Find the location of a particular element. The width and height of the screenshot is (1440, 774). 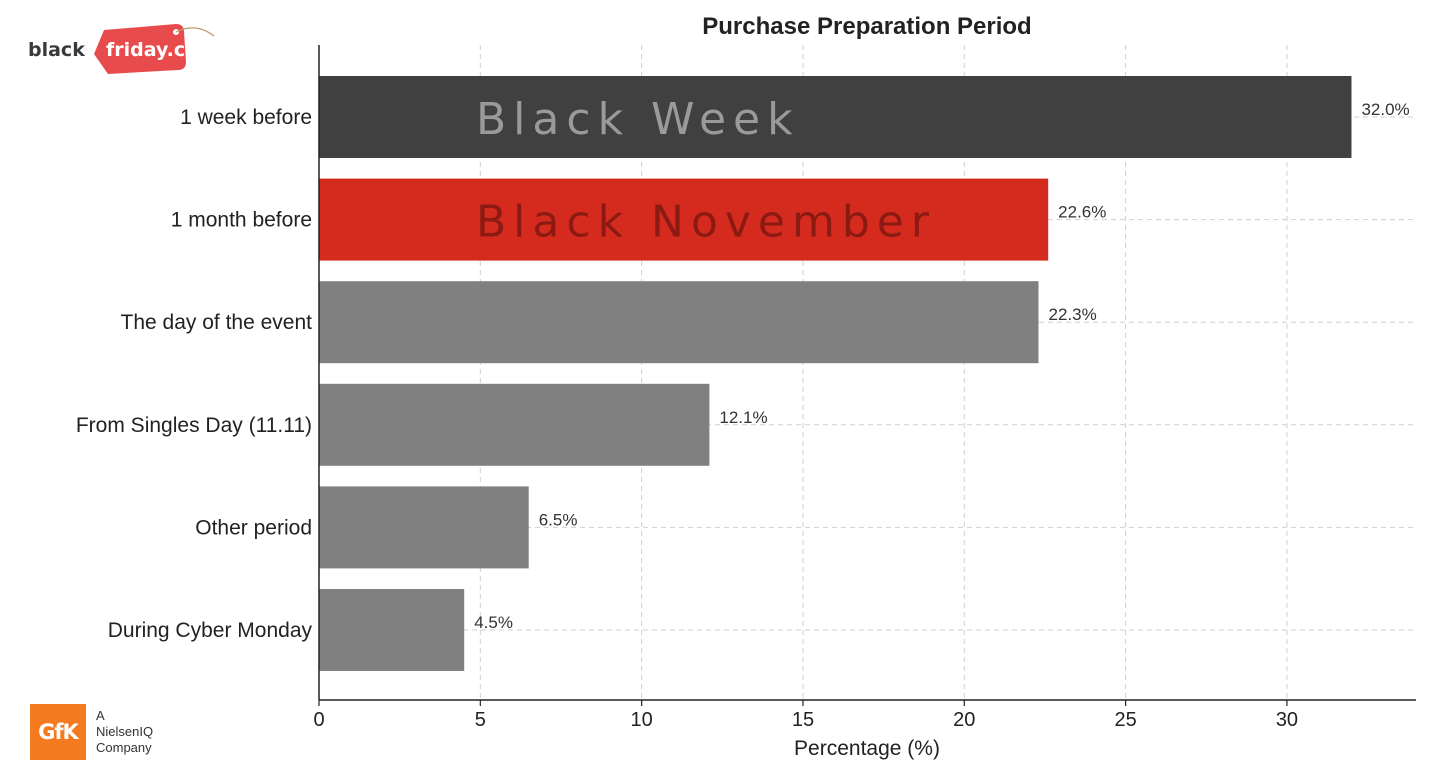

x-tick-label: 25 is located at coordinates (1125, 720).